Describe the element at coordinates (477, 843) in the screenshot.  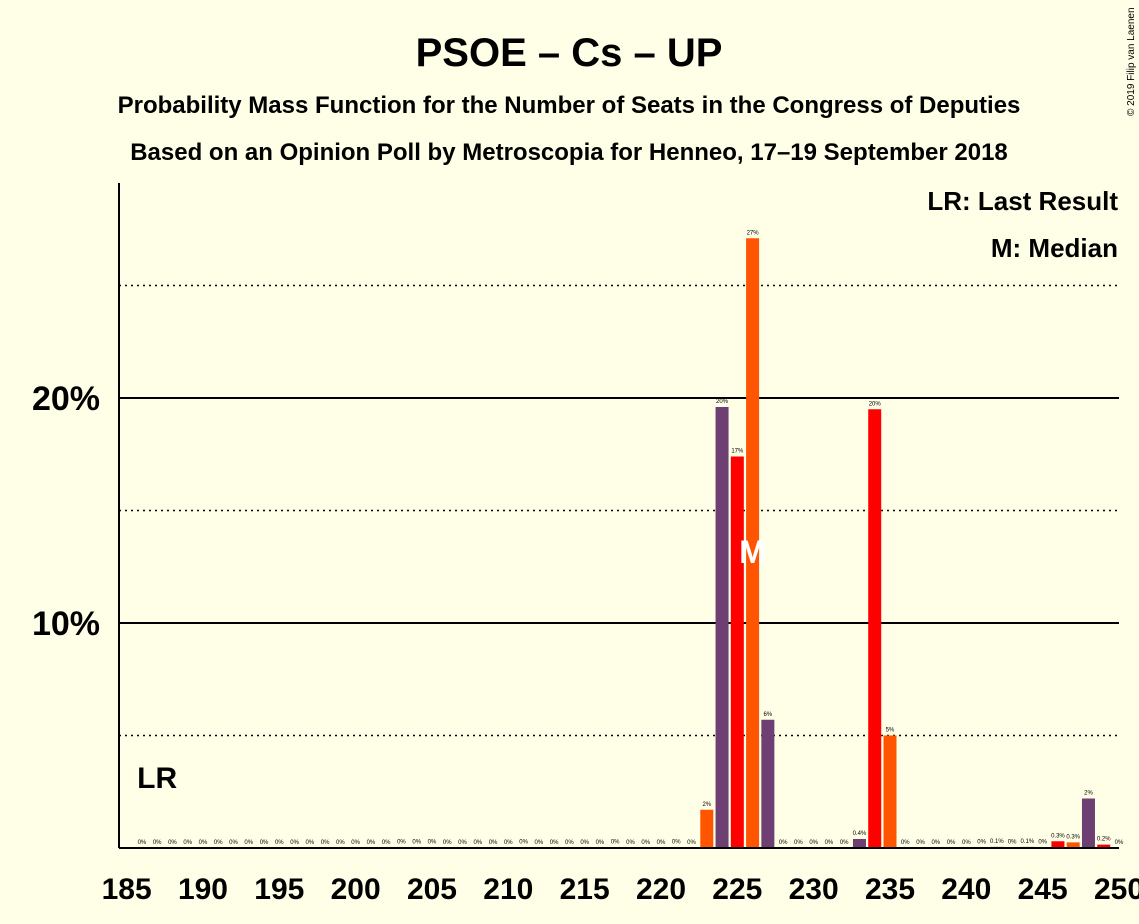
I see `bar-label-seat-208: 0%` at that location.